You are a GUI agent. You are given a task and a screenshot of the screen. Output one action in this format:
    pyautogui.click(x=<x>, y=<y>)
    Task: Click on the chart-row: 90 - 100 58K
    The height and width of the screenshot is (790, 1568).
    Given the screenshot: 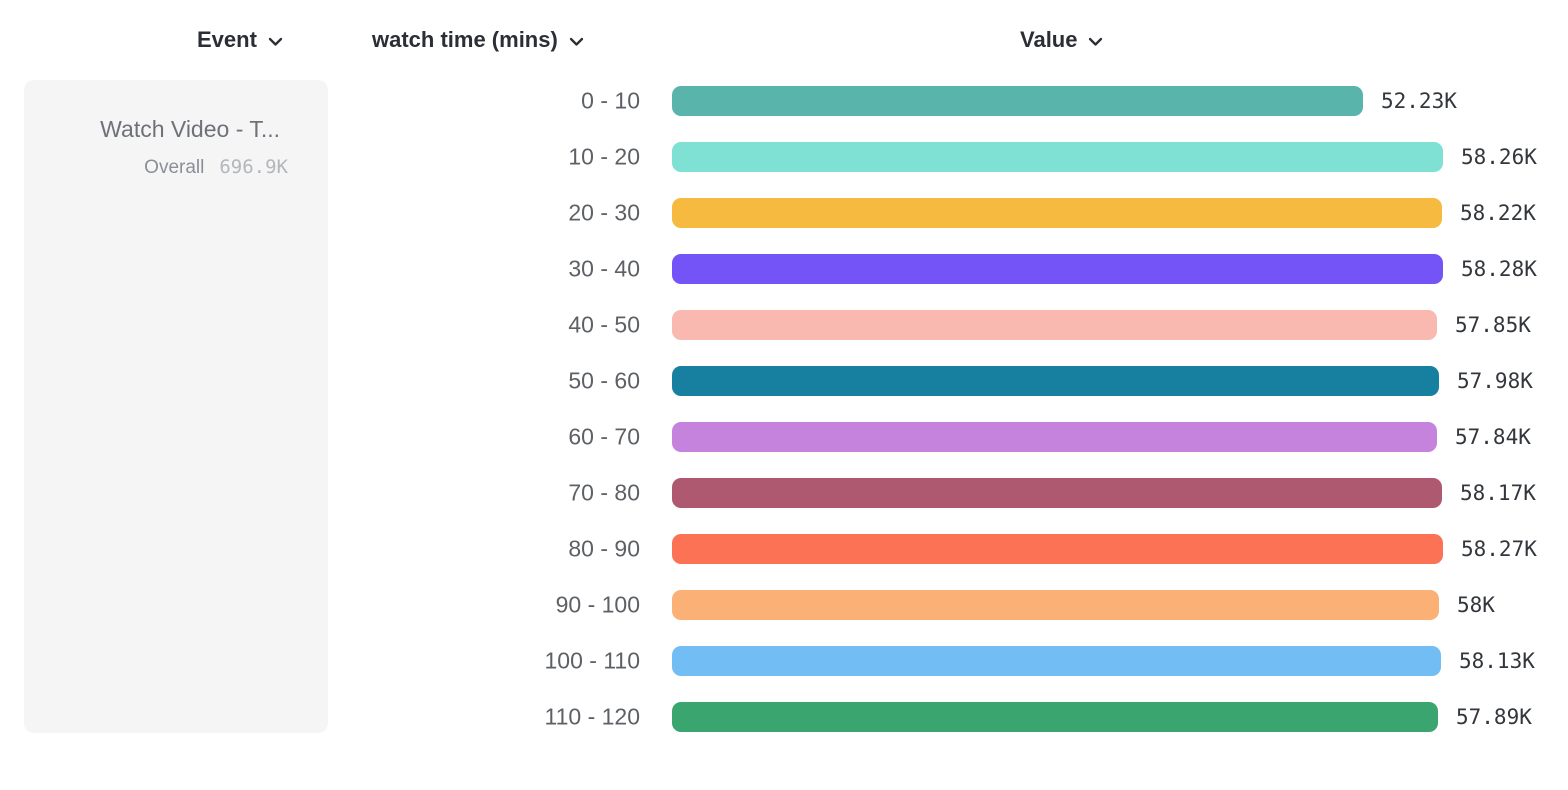 What is the action you would take?
    pyautogui.click(x=784, y=605)
    